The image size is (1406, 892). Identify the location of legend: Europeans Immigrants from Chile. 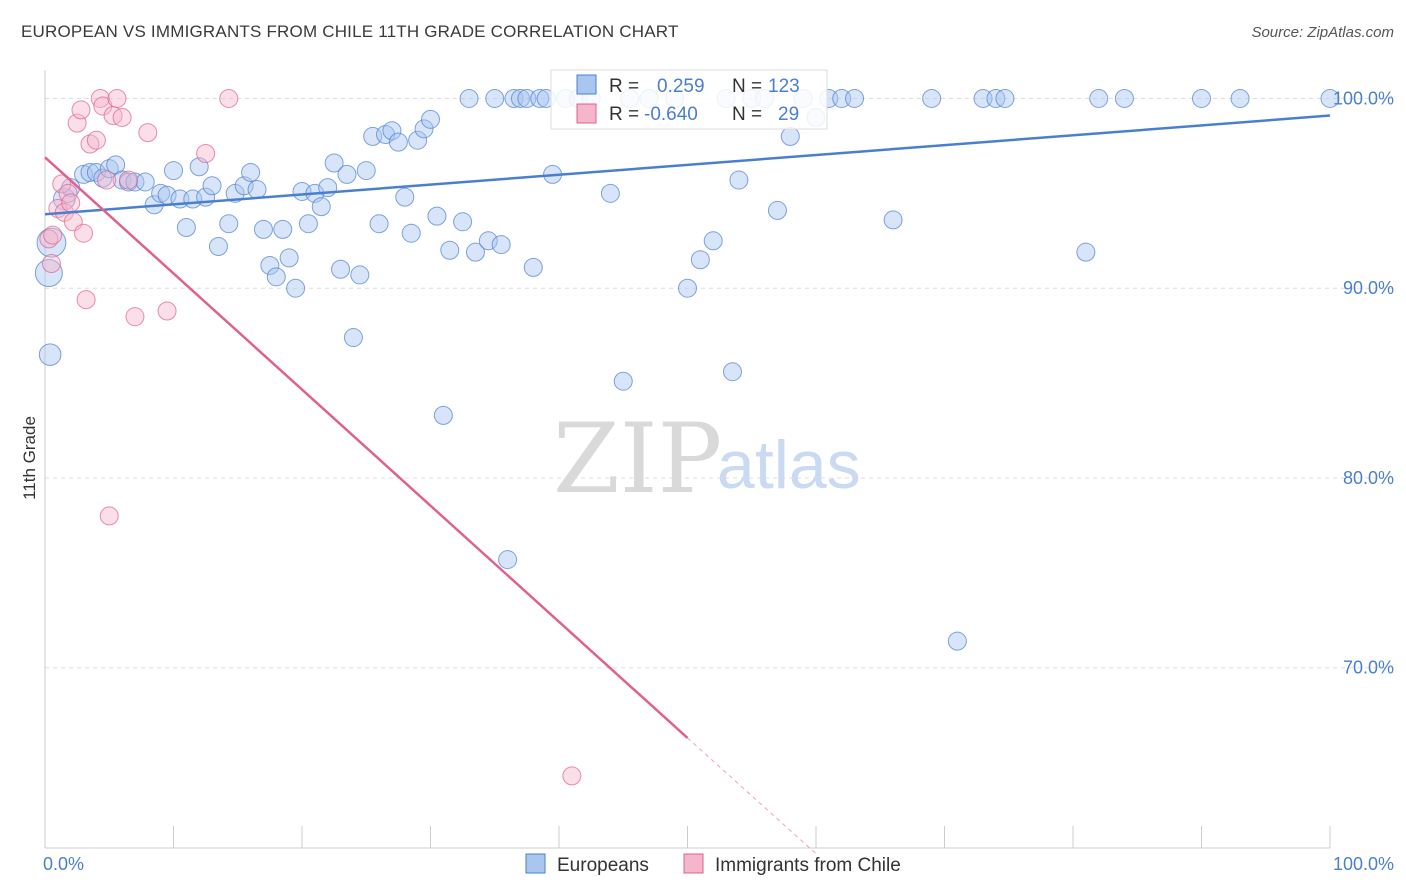
(713, 864).